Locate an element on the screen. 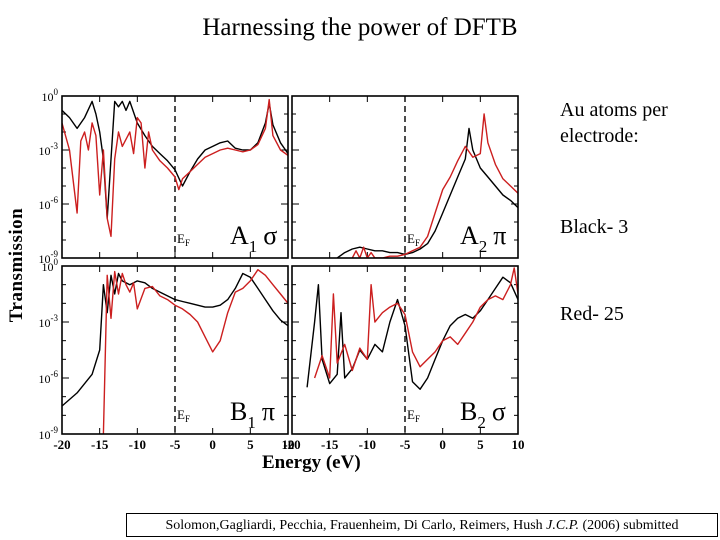  page-title: Harnessing the power of DFTB is located at coordinates (360, 27).